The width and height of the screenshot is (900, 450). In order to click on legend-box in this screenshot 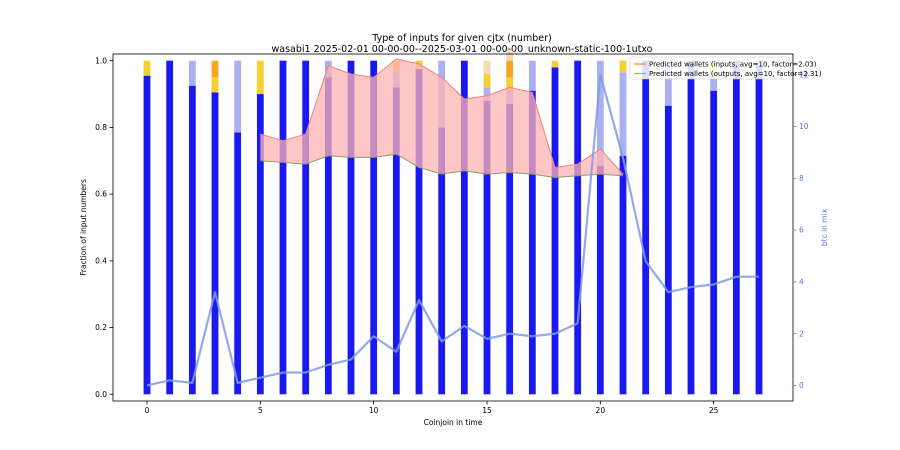, I will do `click(710, 68)`.